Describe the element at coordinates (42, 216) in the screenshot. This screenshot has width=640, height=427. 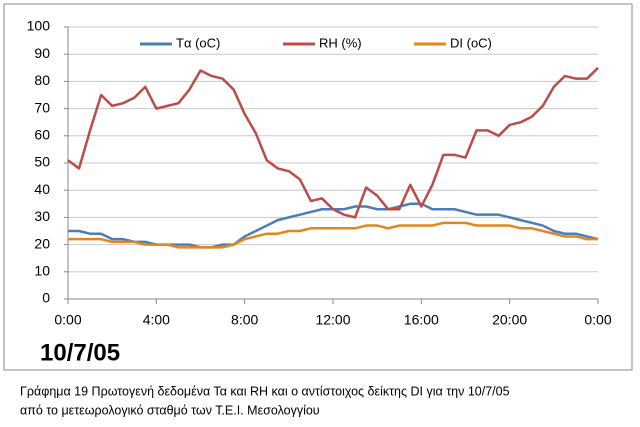
I see `y-tick-label: 30` at that location.